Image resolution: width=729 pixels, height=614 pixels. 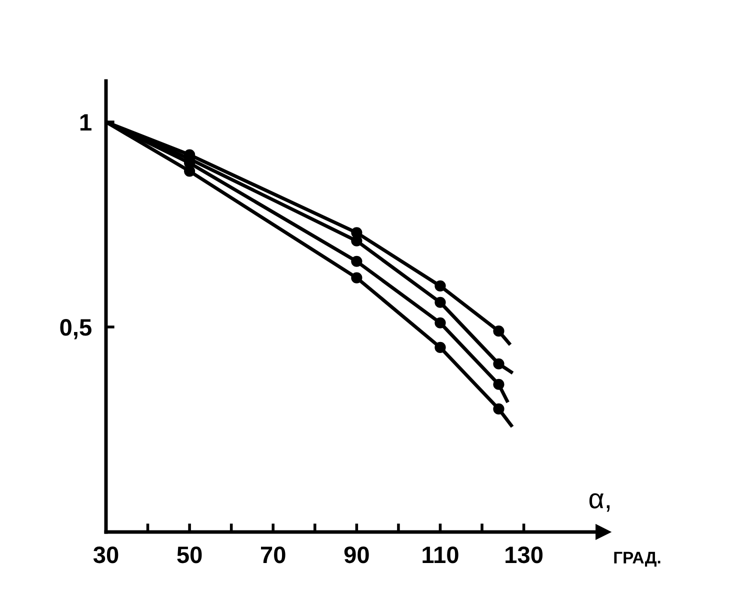 I want to click on x-tick-label: 50, so click(x=189, y=555).